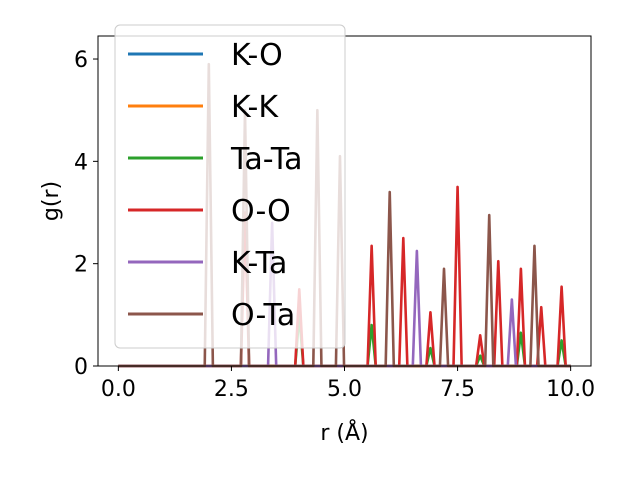 Image resolution: width=640 pixels, height=480 pixels. What do you see at coordinates (118, 389) in the screenshot?
I see `x-tick-label: 0.0` at bounding box center [118, 389].